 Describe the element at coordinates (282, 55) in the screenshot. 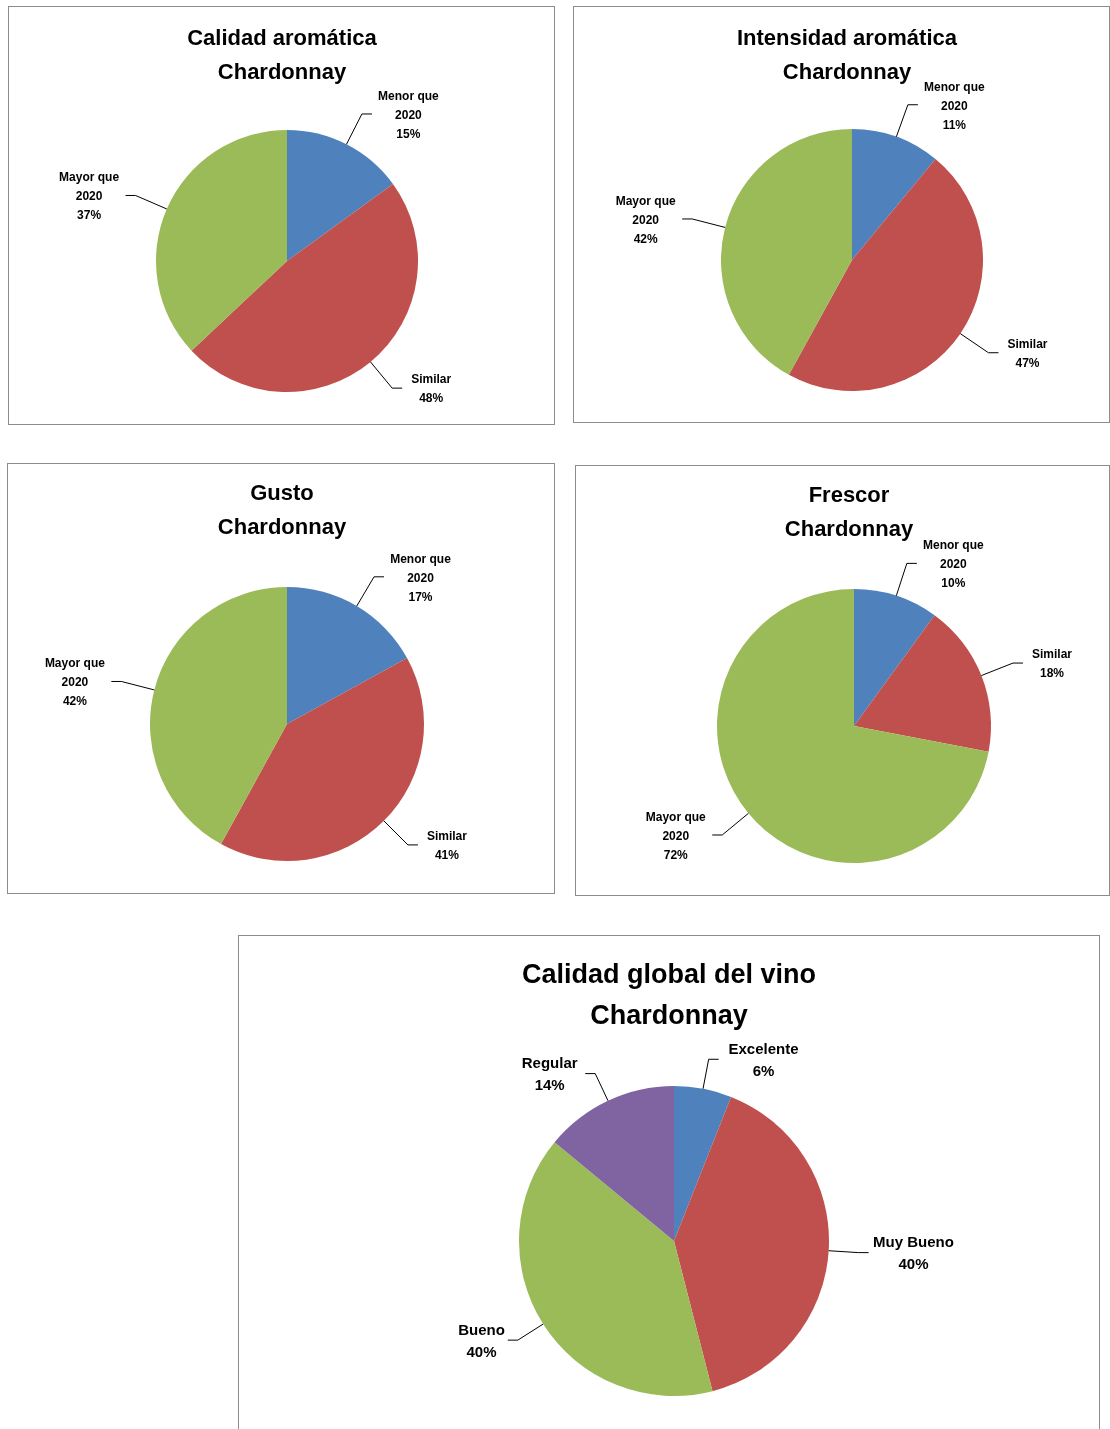

I see `chart-title: Calidad aromática Chardonnay` at that location.